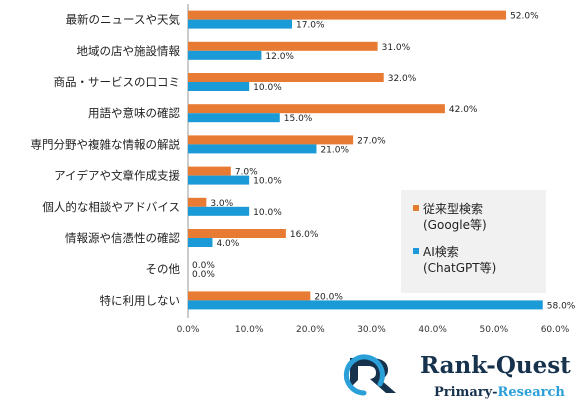 The height and width of the screenshot is (400, 577). Describe the element at coordinates (163, 269) in the screenshot. I see `category-label: その他` at that location.